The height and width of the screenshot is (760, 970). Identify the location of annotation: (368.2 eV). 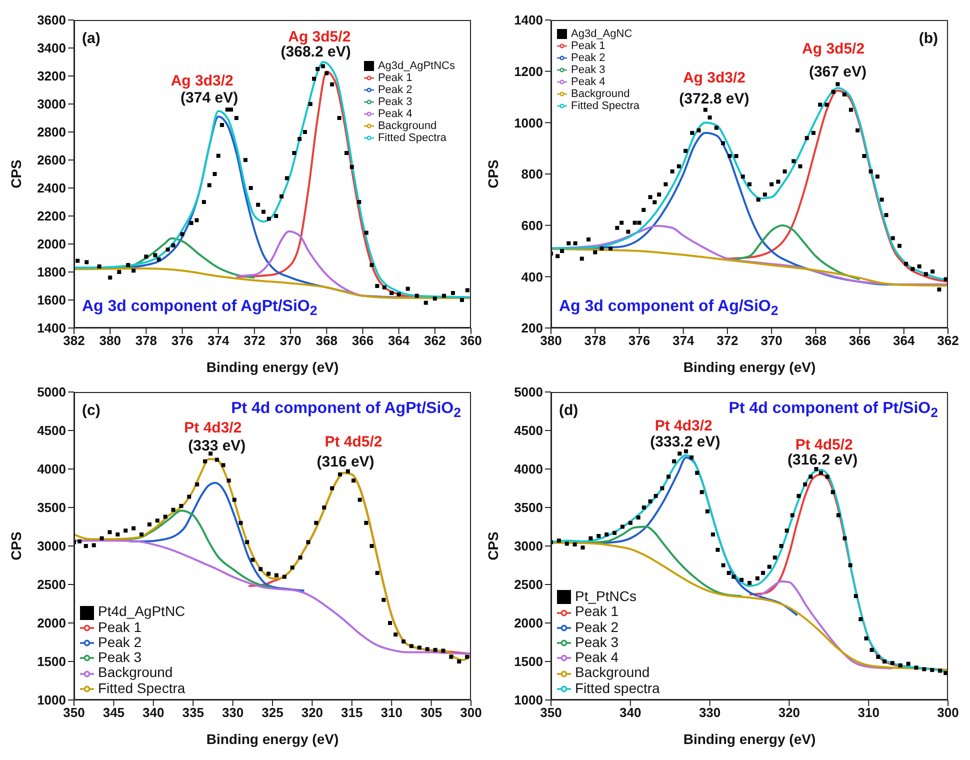
(315, 52).